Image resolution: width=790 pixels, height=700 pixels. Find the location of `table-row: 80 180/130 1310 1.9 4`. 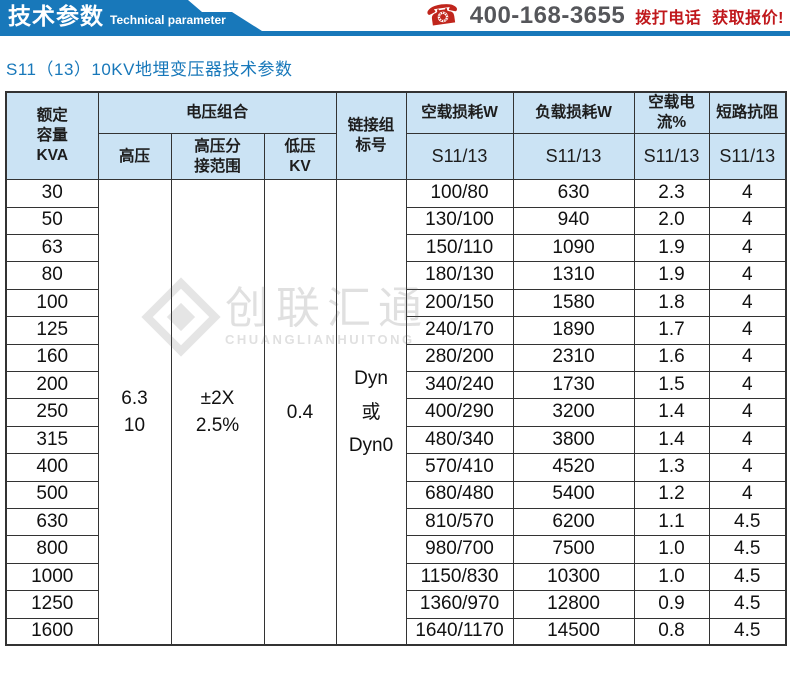

table-row: 80 180/130 1310 1.9 4 is located at coordinates (396, 275).